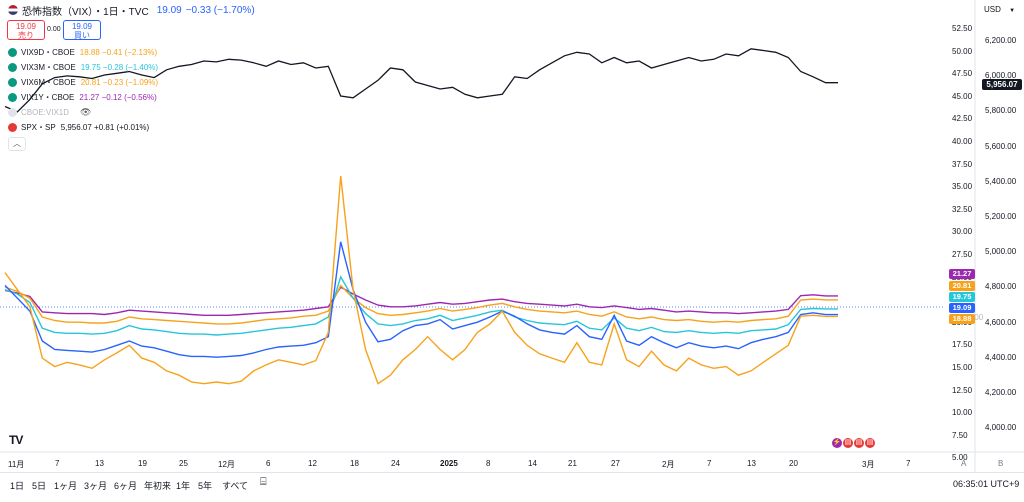  What do you see at coordinates (16, 464) in the screenshot?
I see `time-tick-label: 11月` at bounding box center [16, 464].